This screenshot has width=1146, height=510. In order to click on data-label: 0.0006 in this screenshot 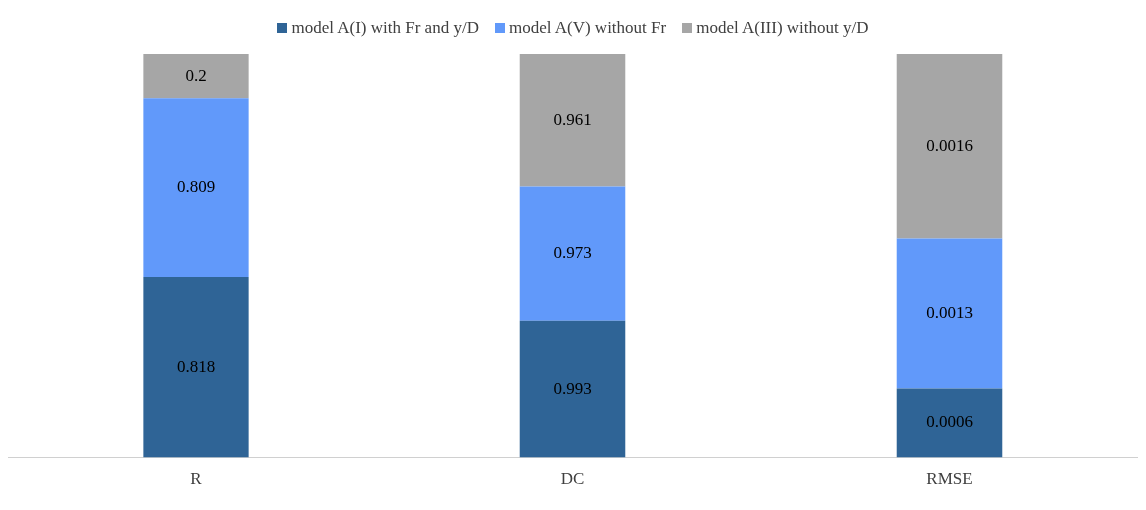, I will do `click(949, 422)`.